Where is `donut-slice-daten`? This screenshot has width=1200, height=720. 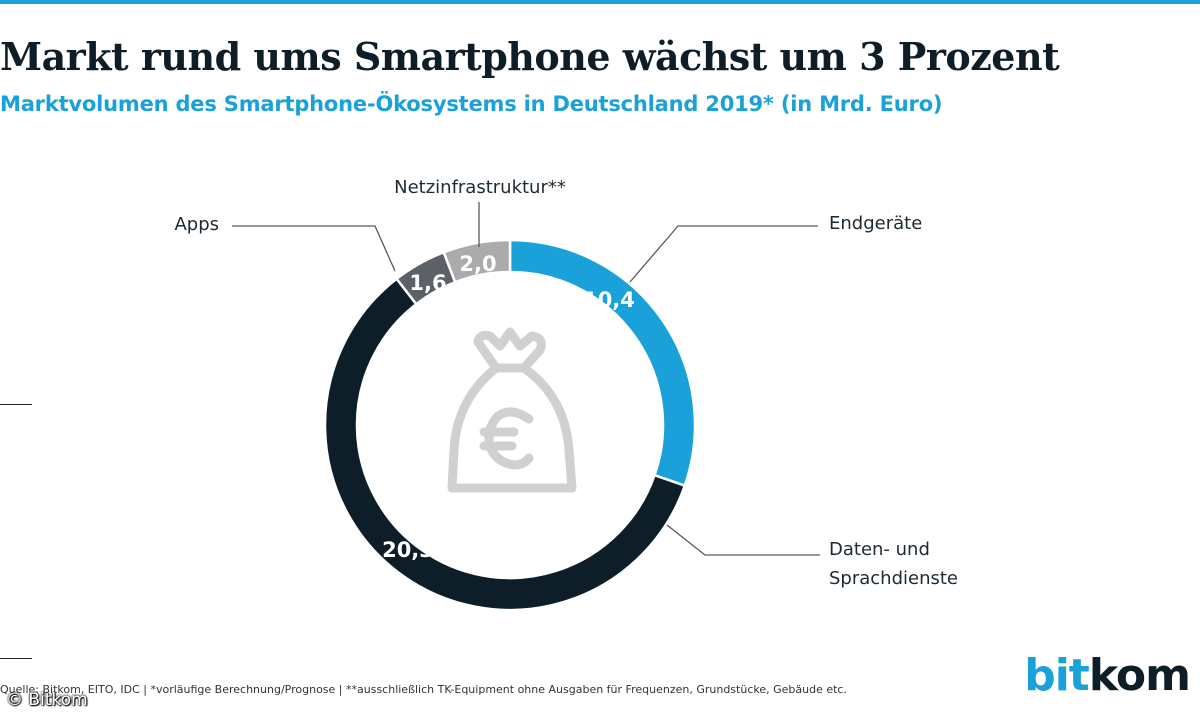 donut-slice-daten is located at coordinates (505, 444).